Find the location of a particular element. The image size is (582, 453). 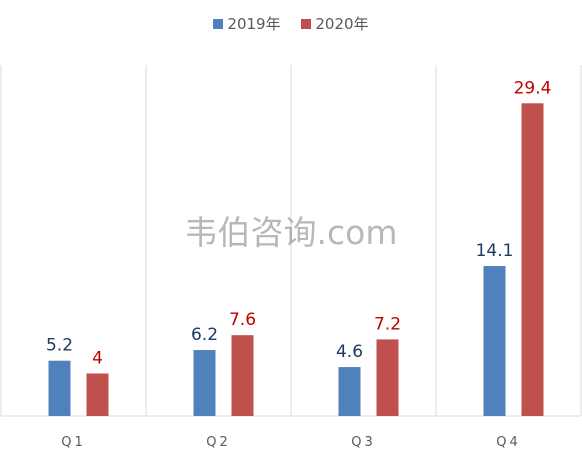

legend-item-2019: 2019年 is located at coordinates (247, 23).